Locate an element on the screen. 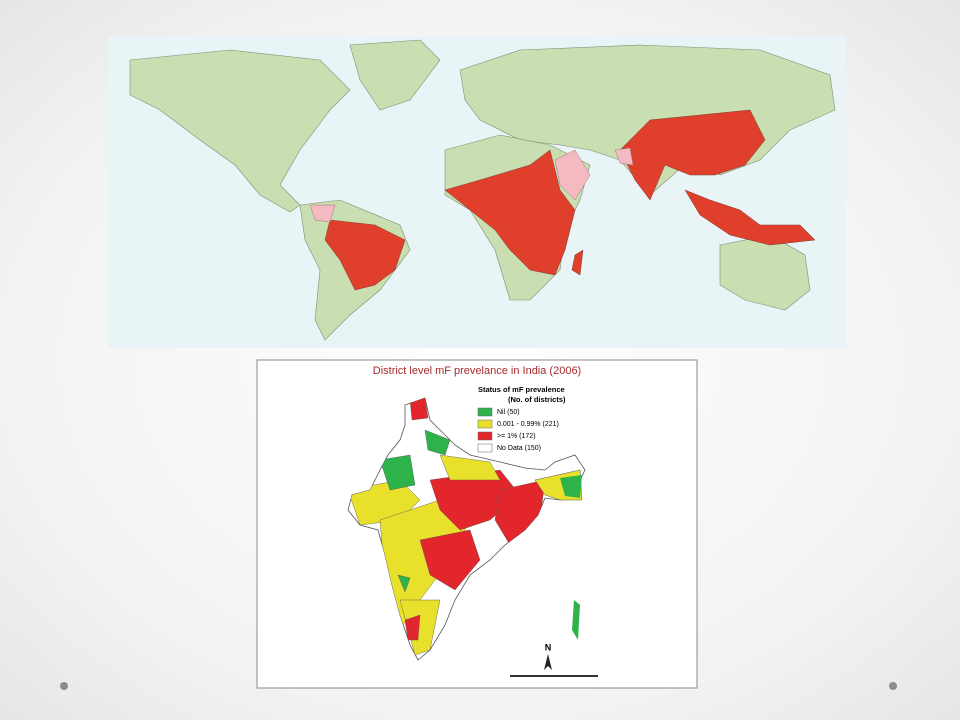 The image size is (960, 720). north-arrow-label: N is located at coordinates (548, 647).